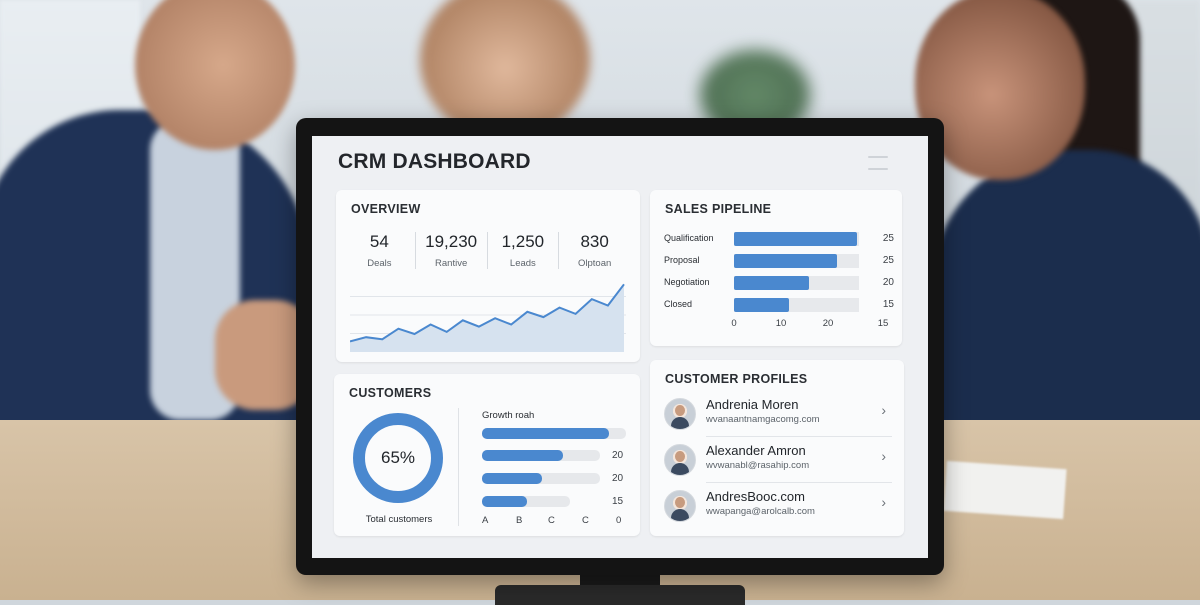  What do you see at coordinates (687, 282) in the screenshot?
I see `pipeline-stage-label: Negotiation` at bounding box center [687, 282].